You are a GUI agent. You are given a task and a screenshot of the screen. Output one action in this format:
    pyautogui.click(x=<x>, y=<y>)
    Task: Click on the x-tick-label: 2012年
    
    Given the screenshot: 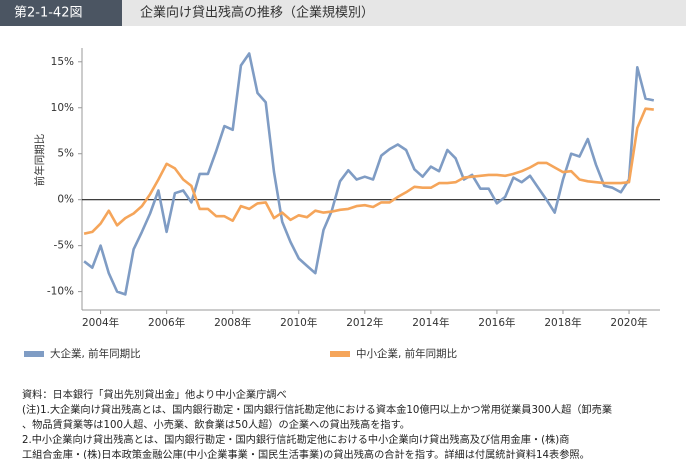 What is the action you would take?
    pyautogui.click(x=364, y=322)
    